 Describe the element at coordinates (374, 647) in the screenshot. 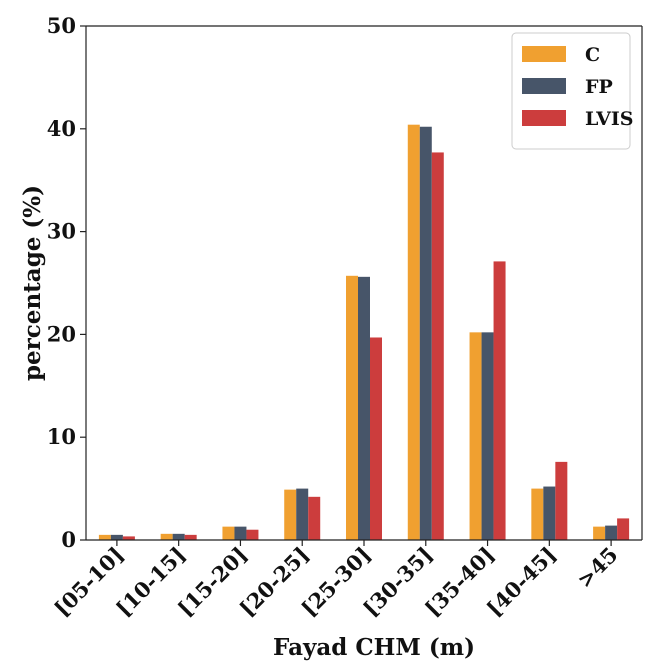

I see `x-axis-title: Fayad CHM (m)` at that location.